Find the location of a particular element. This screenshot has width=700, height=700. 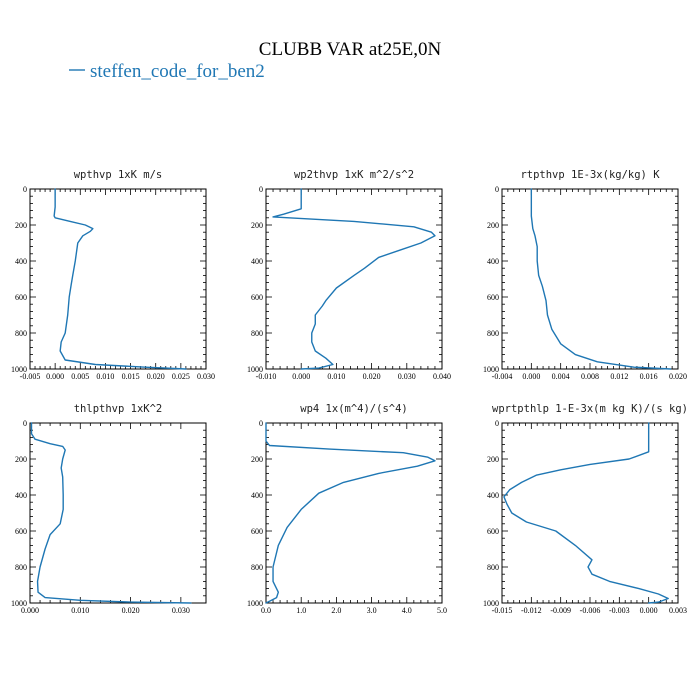

x-tick-label: 4.0 is located at coordinates (407, 610).